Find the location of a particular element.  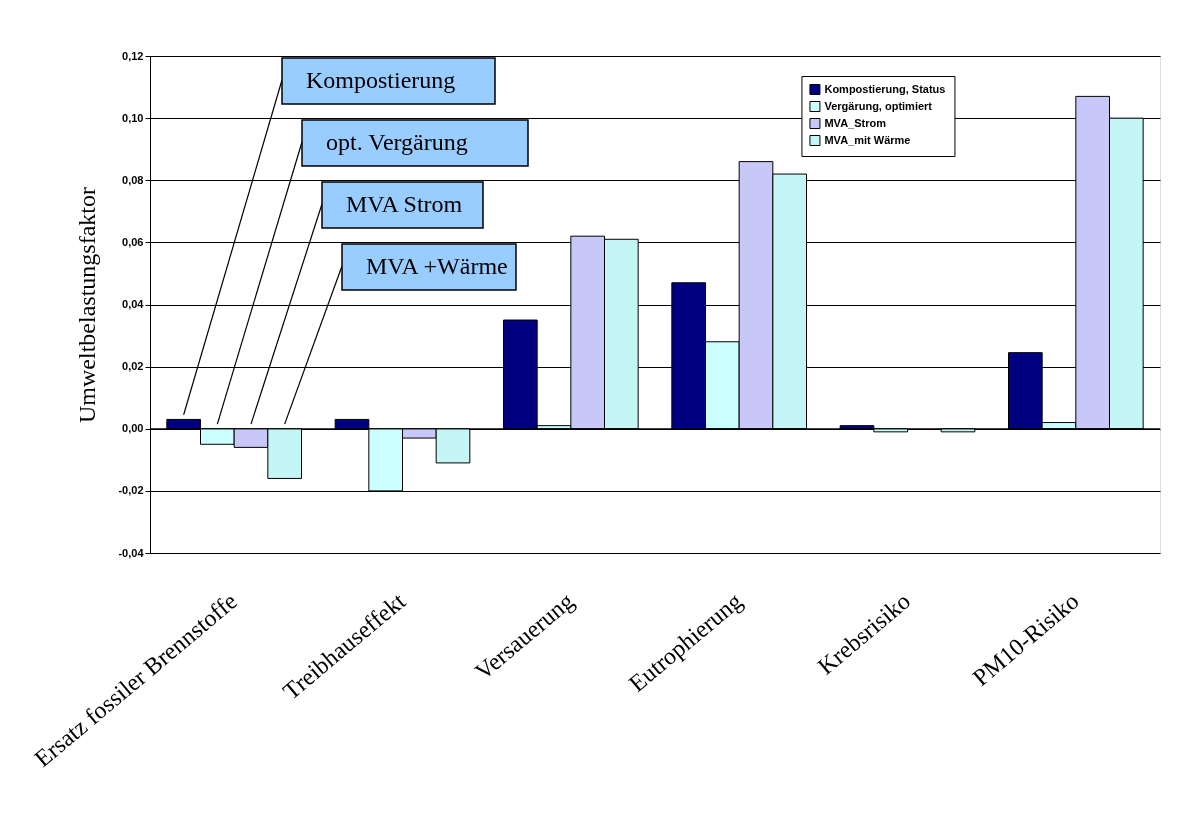

annotation: Kompostierung is located at coordinates (381, 80).